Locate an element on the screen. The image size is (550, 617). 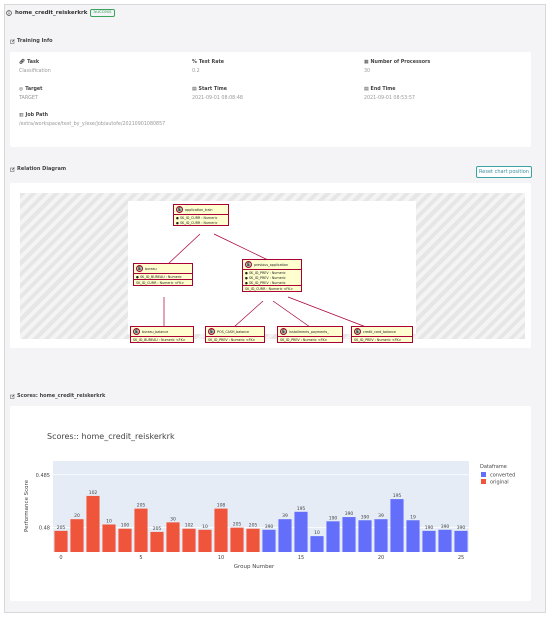
info-circle-icon is located at coordinates (9, 13).